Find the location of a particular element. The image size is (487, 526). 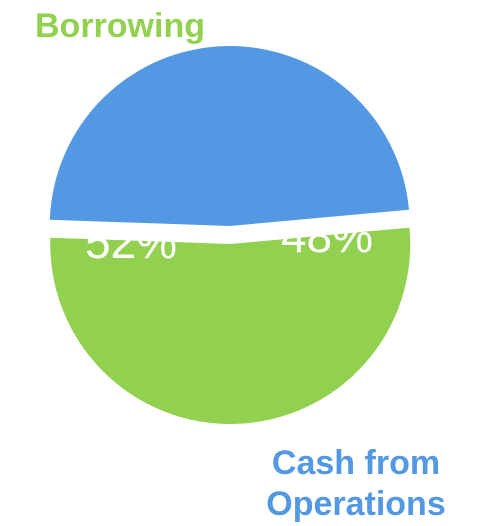

percent-label-borrowing: 52% is located at coordinates (131, 242).